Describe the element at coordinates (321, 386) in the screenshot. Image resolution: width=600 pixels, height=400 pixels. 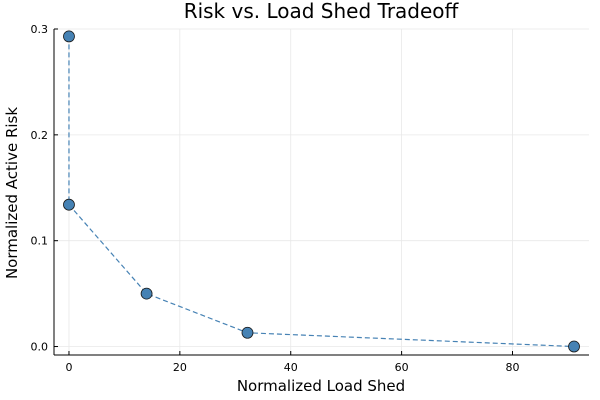
I see `x-axis-title: Normalized Load Shed` at that location.